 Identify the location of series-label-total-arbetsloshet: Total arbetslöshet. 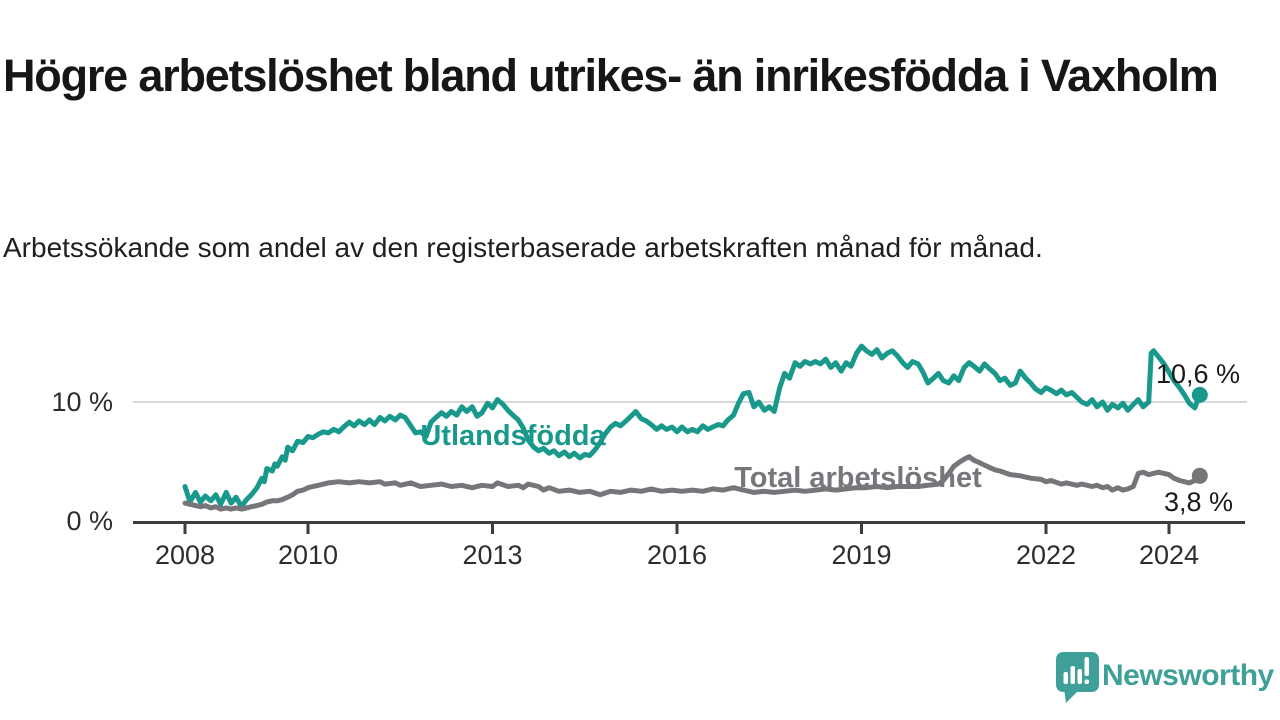
(858, 478).